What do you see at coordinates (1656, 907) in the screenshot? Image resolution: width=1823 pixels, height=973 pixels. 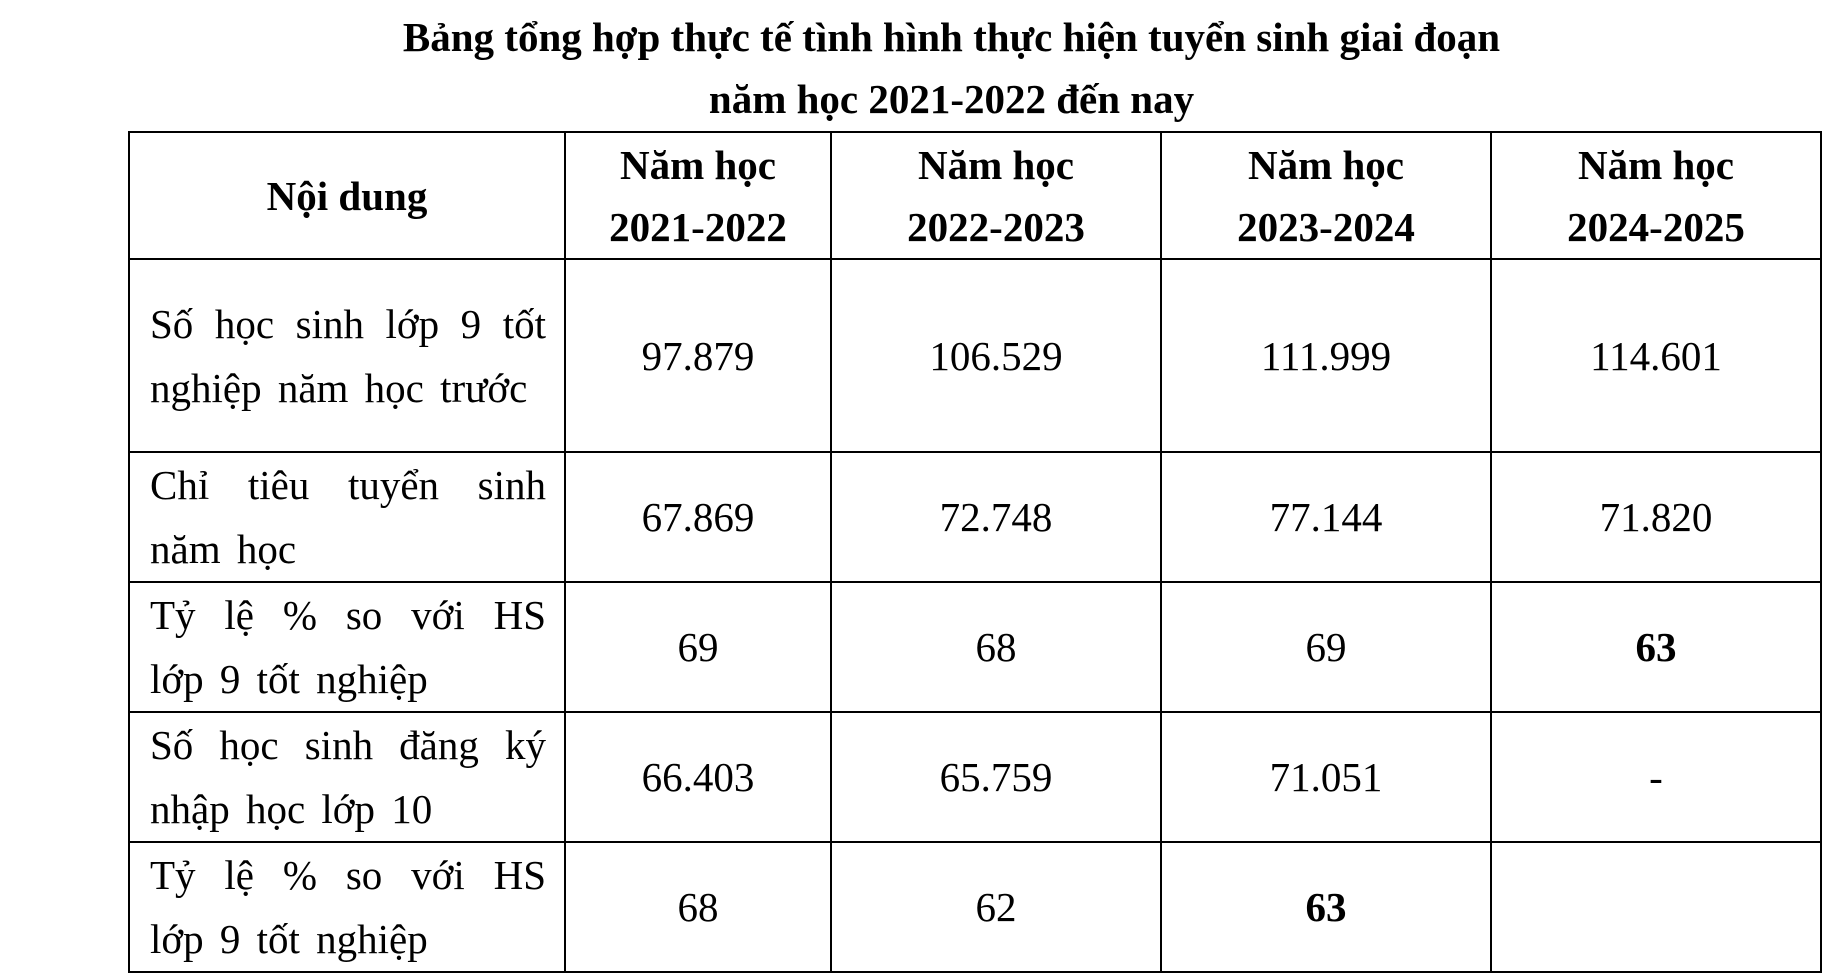 I see `cell` at bounding box center [1656, 907].